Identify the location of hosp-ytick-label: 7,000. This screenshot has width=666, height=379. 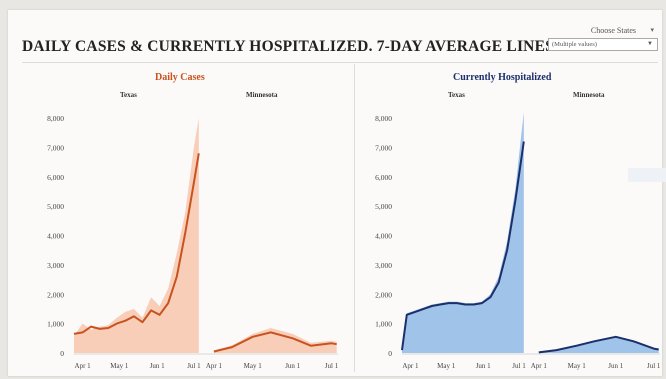
(383, 147).